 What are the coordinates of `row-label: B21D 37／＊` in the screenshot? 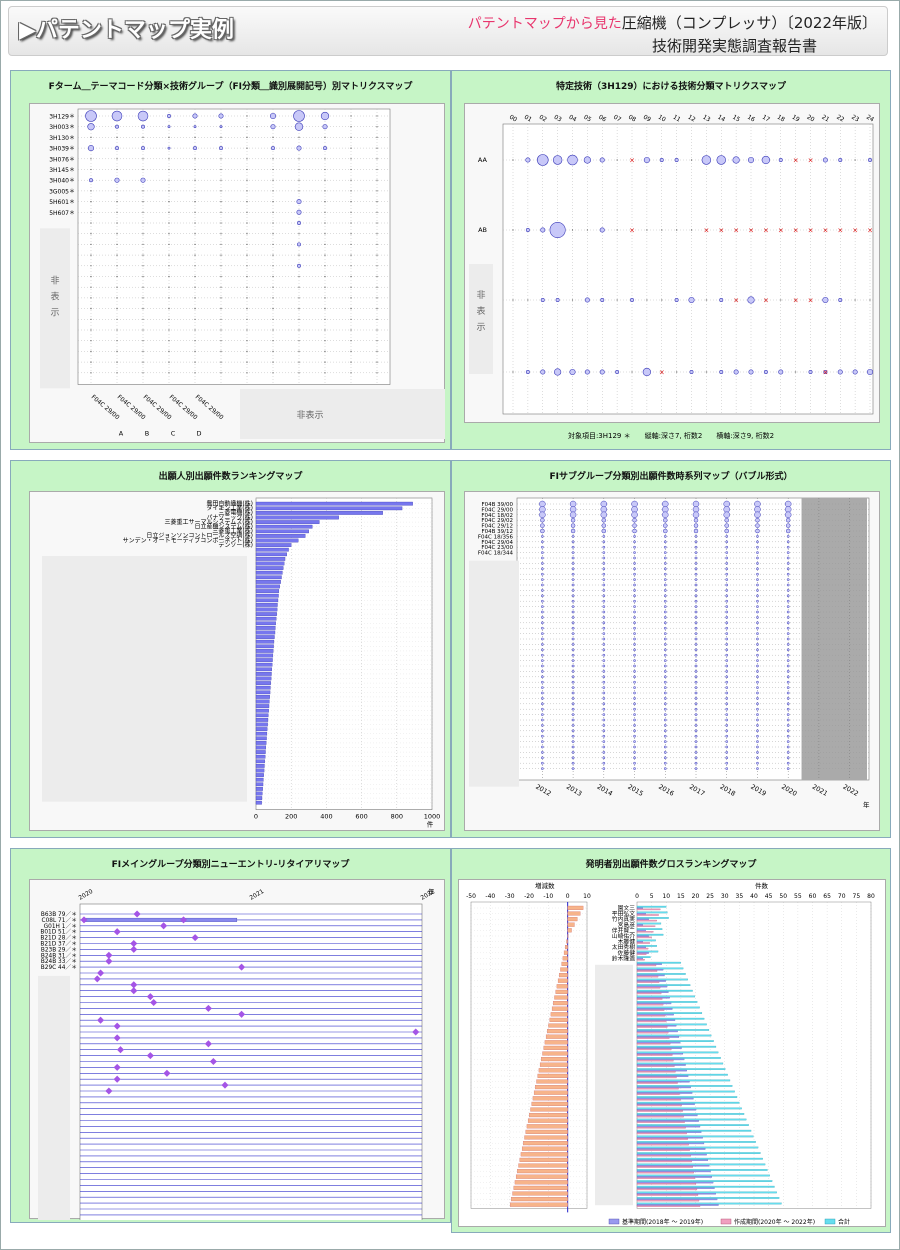 It's located at (58, 944).